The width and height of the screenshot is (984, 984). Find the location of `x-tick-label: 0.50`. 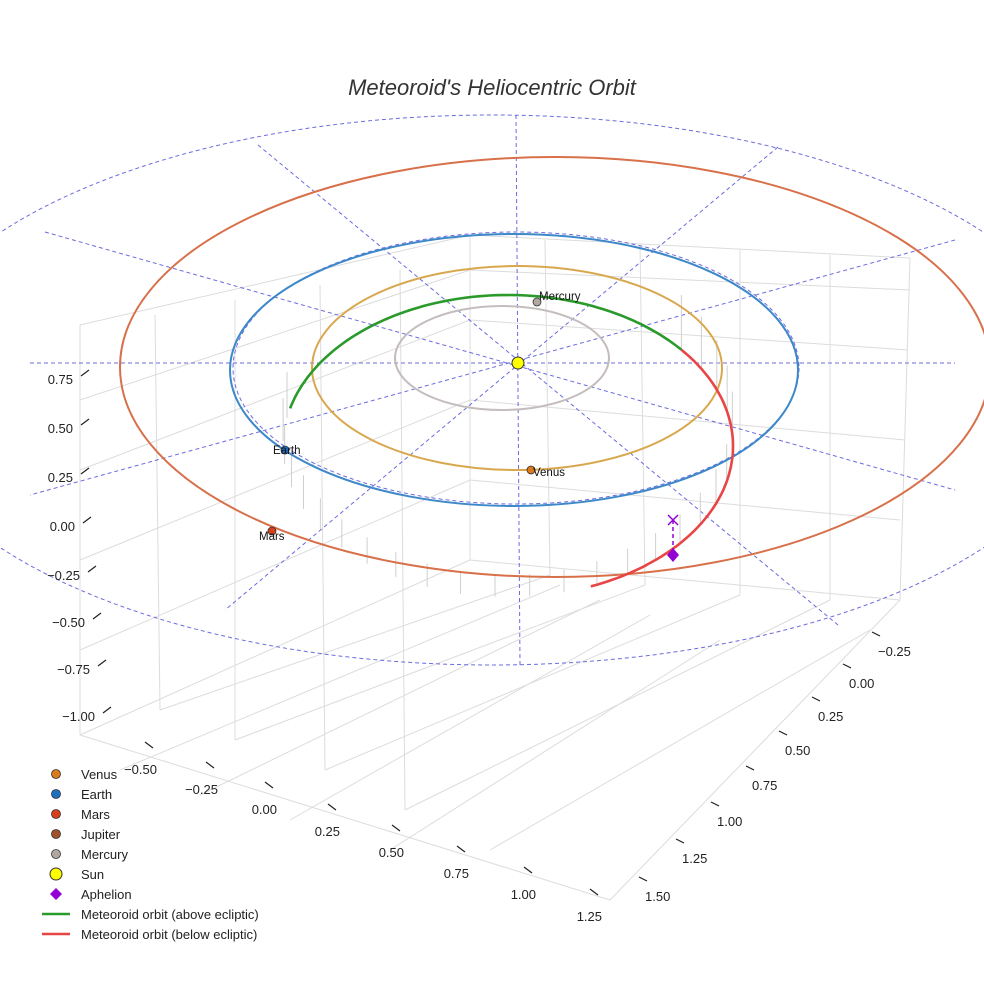

x-tick-label: 0.50 is located at coordinates (391, 852).